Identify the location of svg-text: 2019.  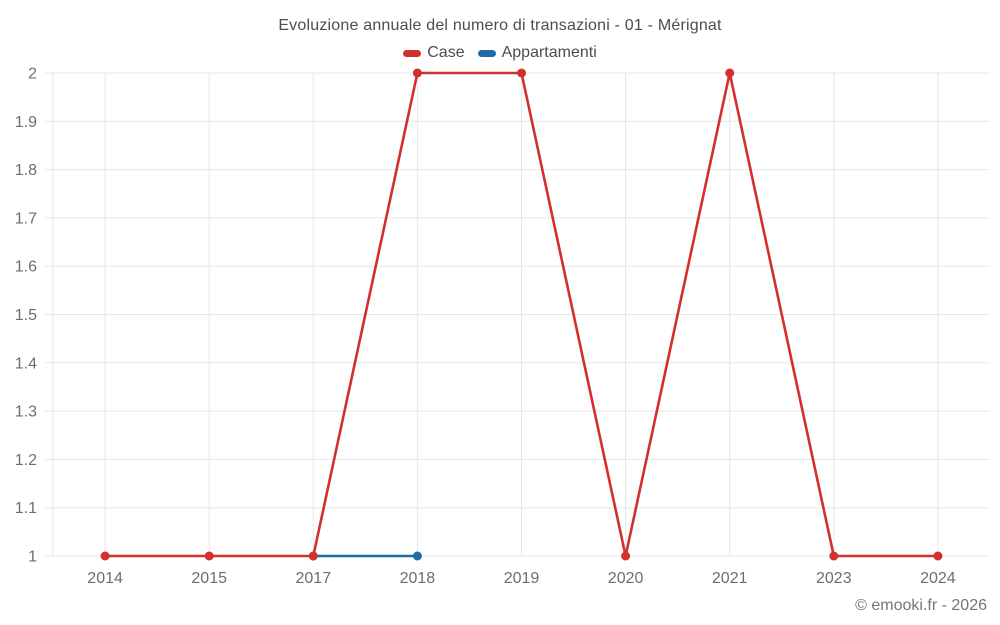
(522, 578).